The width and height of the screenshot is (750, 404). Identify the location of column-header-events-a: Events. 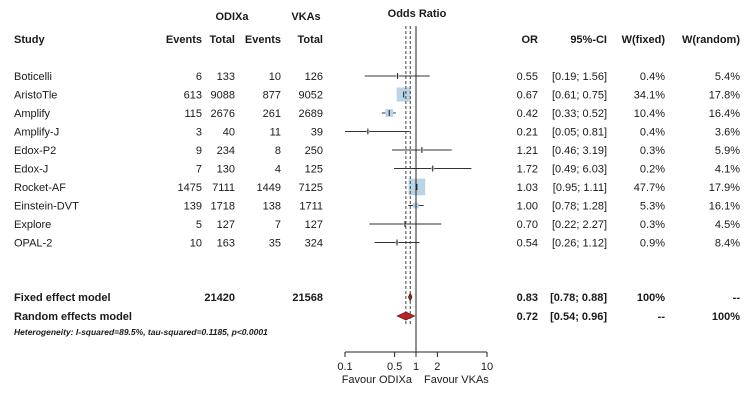
(184, 40).